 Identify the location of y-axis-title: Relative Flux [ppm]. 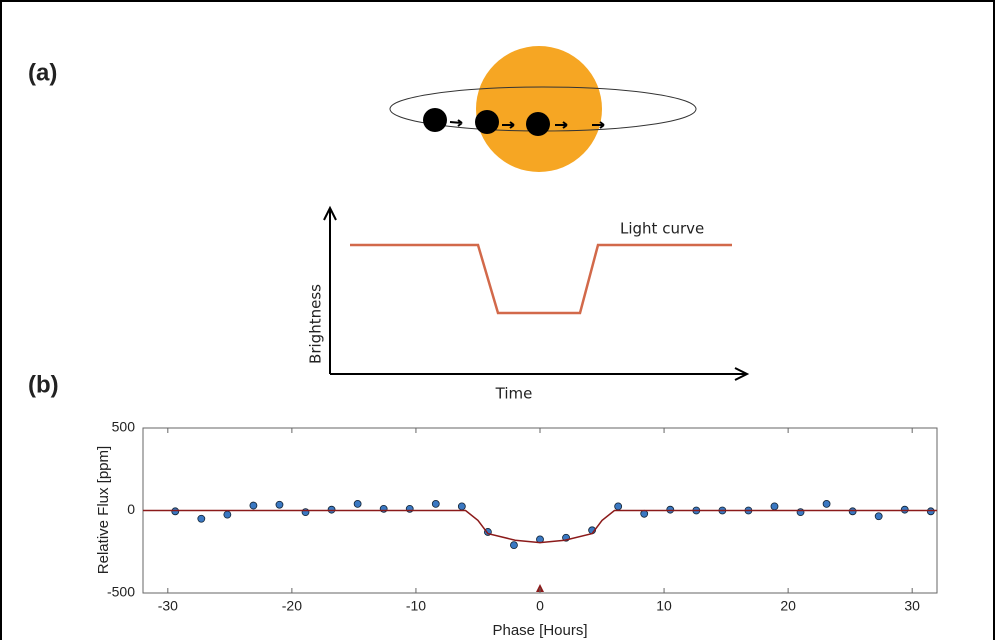
(103, 510).